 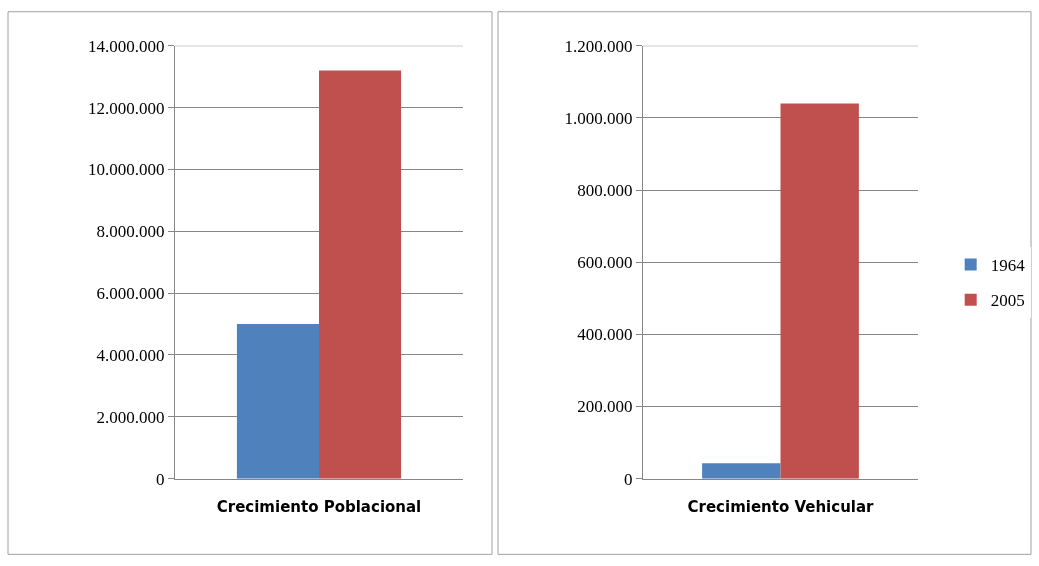 What do you see at coordinates (605, 407) in the screenshot?
I see `y-tick-label: 200.000` at bounding box center [605, 407].